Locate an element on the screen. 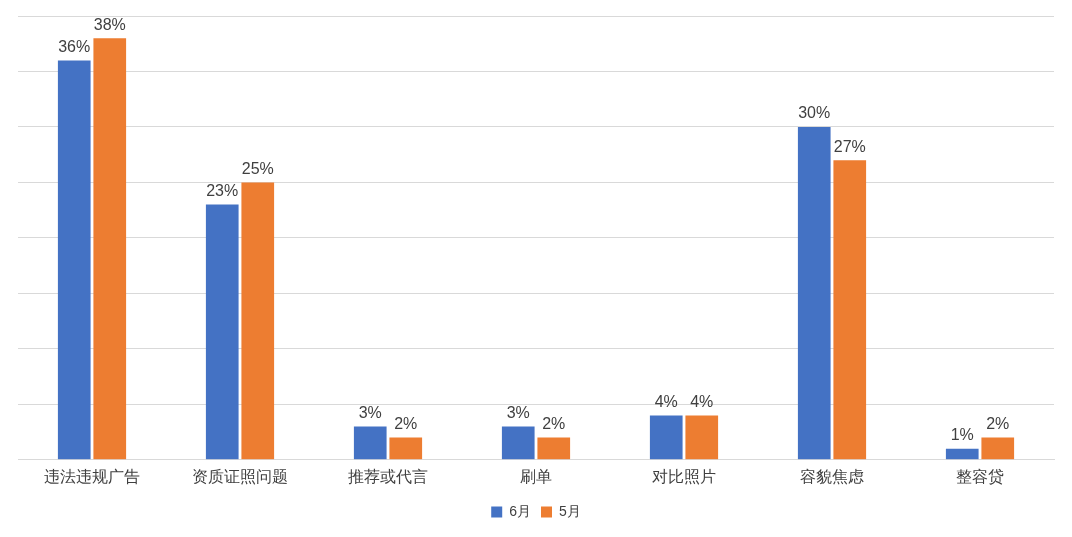  x-tick-label: 对比照片 is located at coordinates (684, 476).